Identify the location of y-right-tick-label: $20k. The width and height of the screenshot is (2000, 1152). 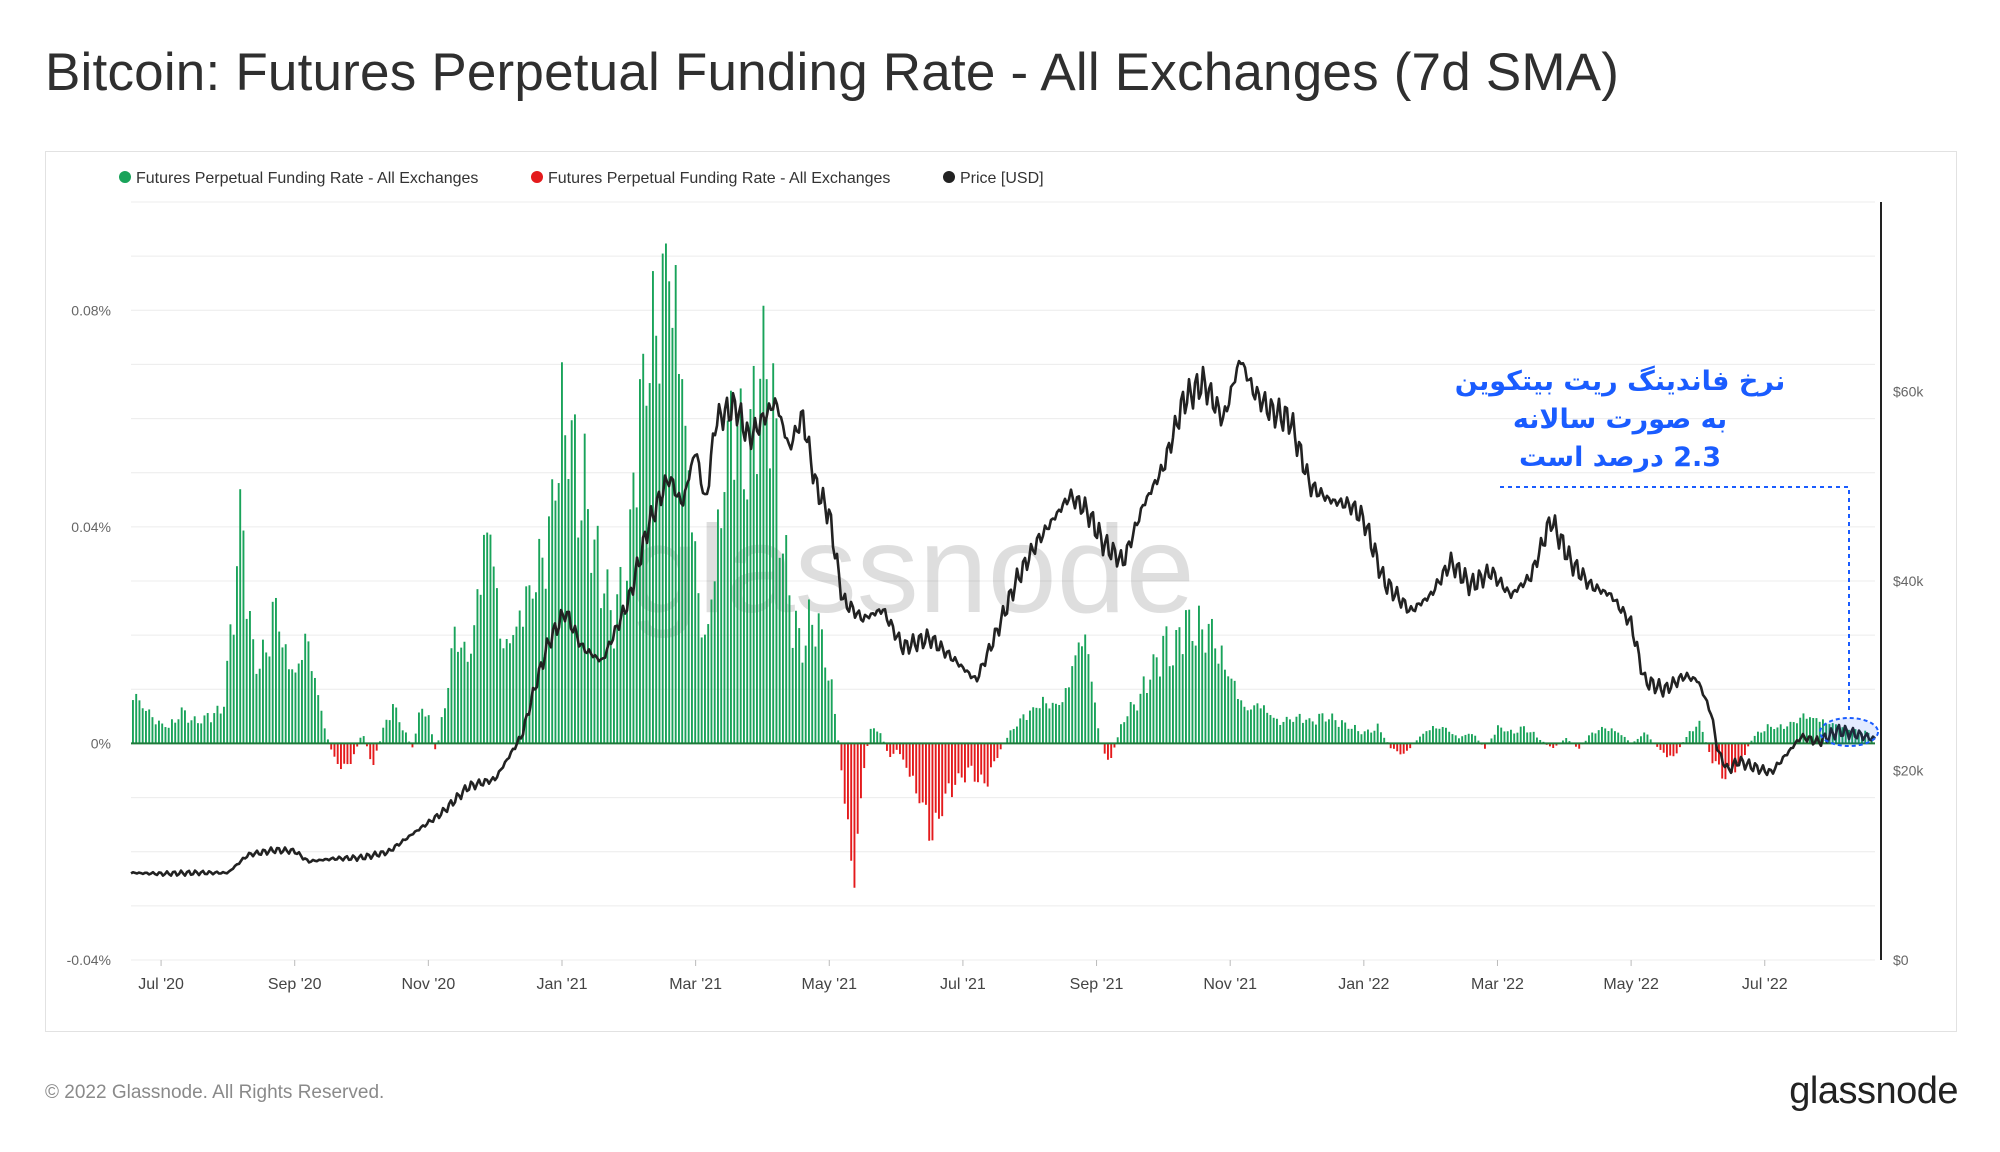
(1908, 771).